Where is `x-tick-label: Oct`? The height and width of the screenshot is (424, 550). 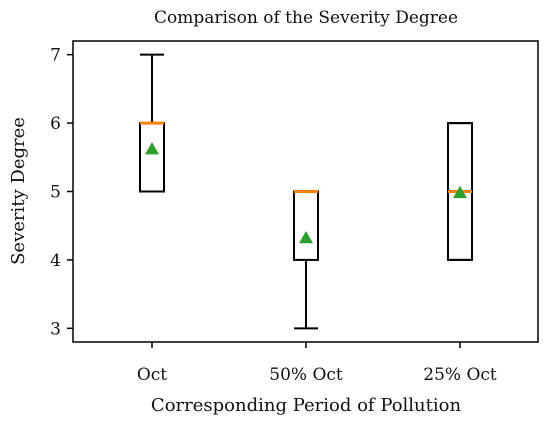
x-tick-label: Oct is located at coordinates (152, 375).